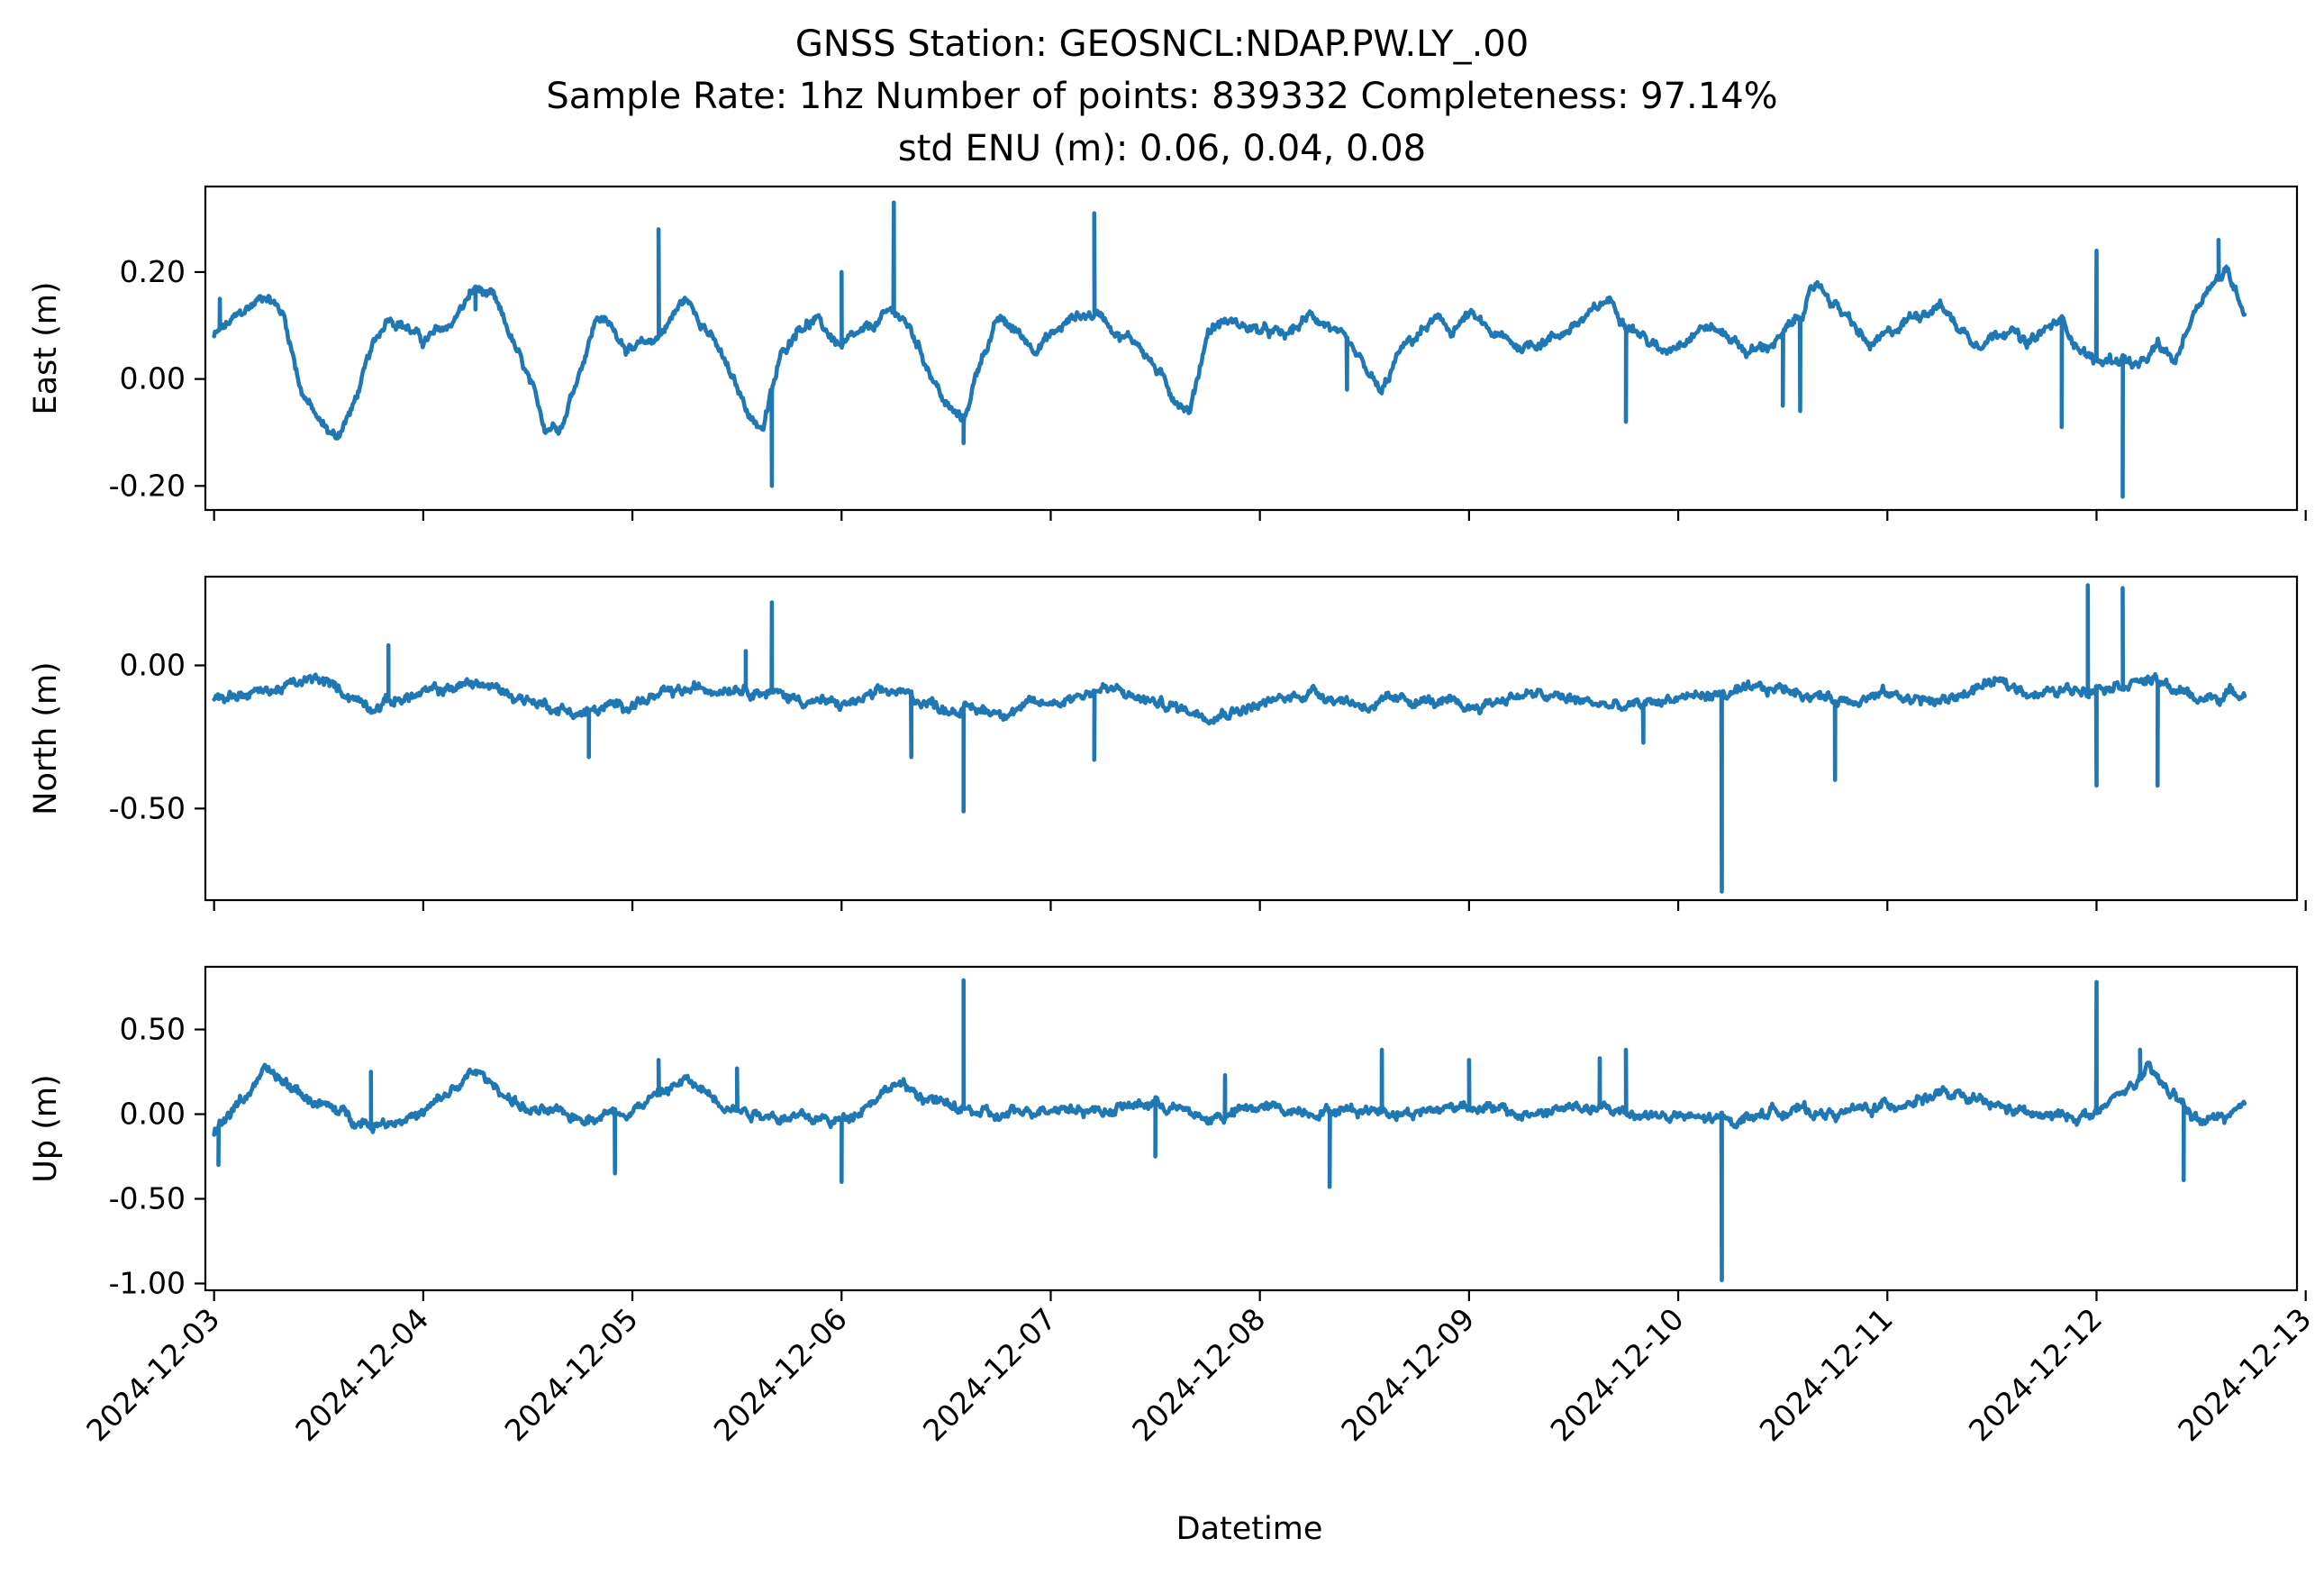 The height and width of the screenshot is (1575, 2324). Describe the element at coordinates (46, 1128) in the screenshot. I see `up-y-axis-label: Up (m)` at that location.